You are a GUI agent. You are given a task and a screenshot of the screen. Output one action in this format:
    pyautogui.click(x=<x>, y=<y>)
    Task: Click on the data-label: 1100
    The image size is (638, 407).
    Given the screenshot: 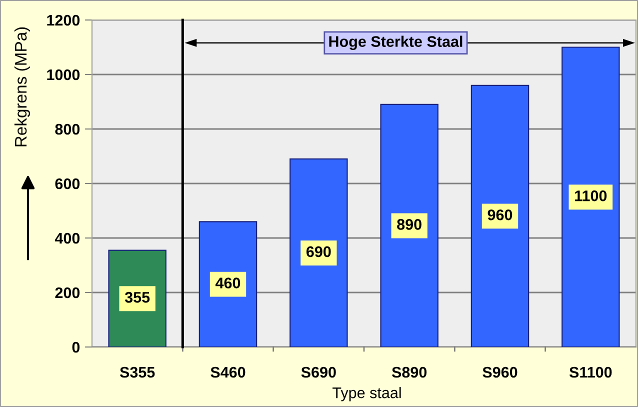 What is the action you would take?
    pyautogui.click(x=591, y=196)
    